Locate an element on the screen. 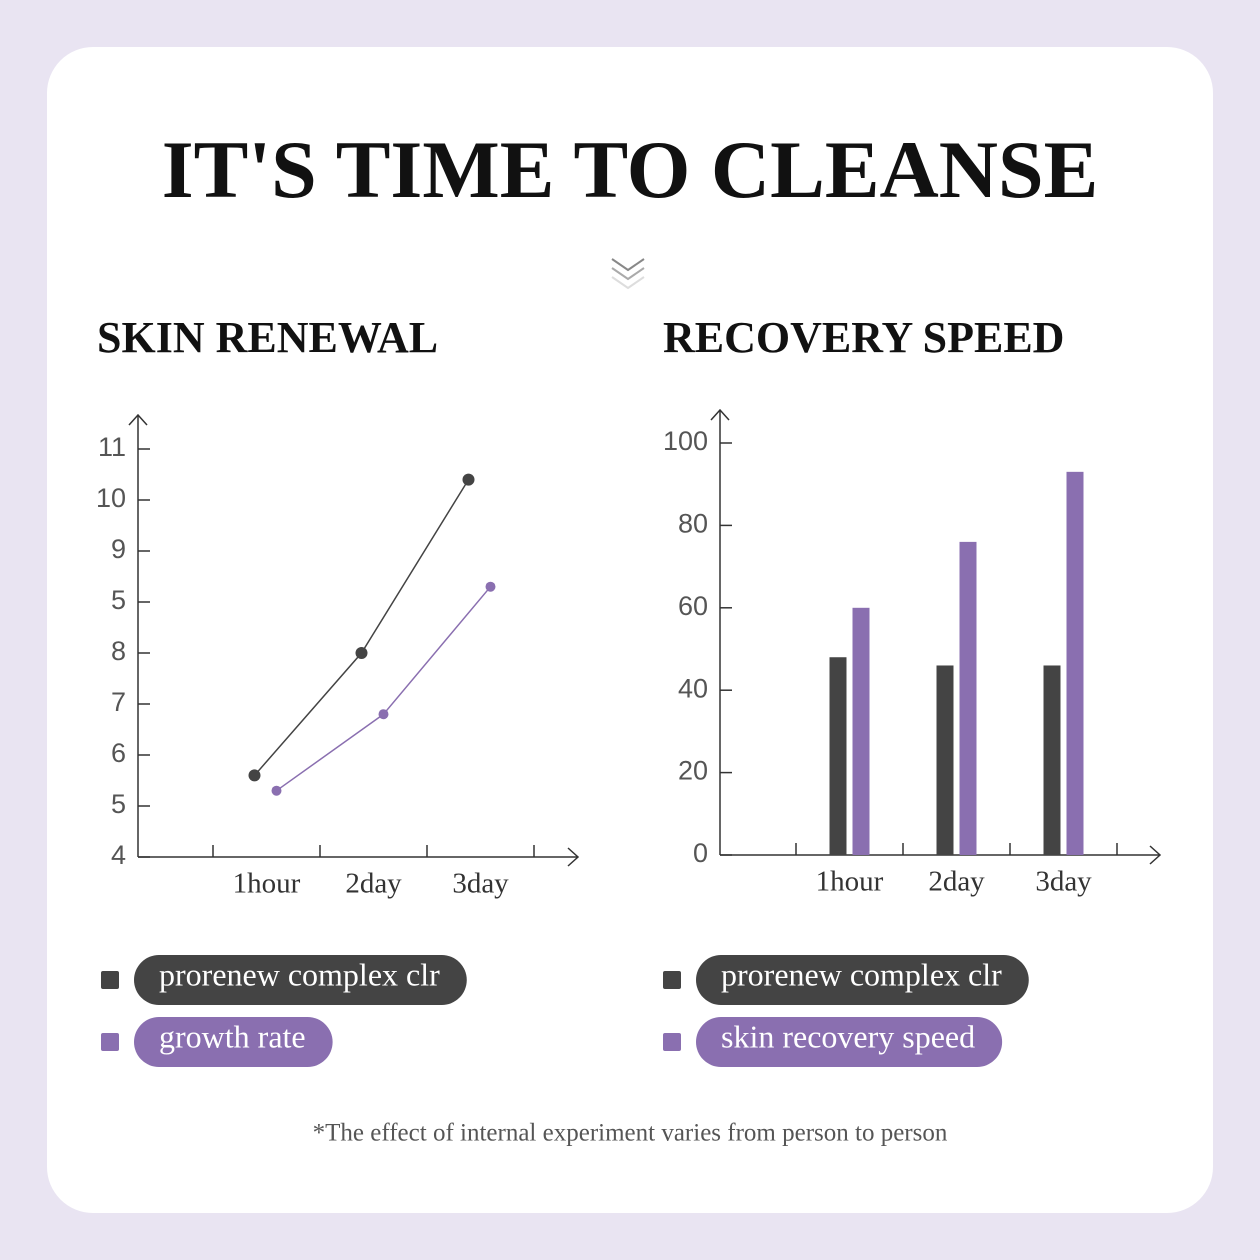 Image resolution: width=1260 pixels, height=1260 pixels. y-tick-label: 9 is located at coordinates (118, 549).